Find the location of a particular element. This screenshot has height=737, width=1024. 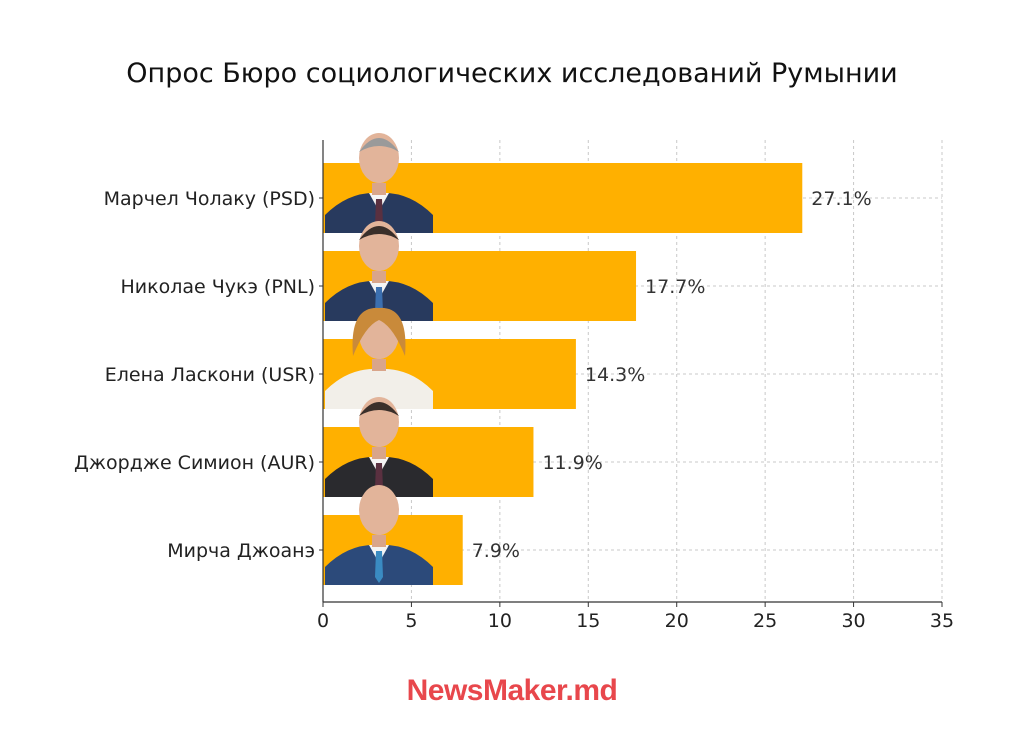

y-tick-label: Николае Чукэ (PNL) is located at coordinates (217, 287).